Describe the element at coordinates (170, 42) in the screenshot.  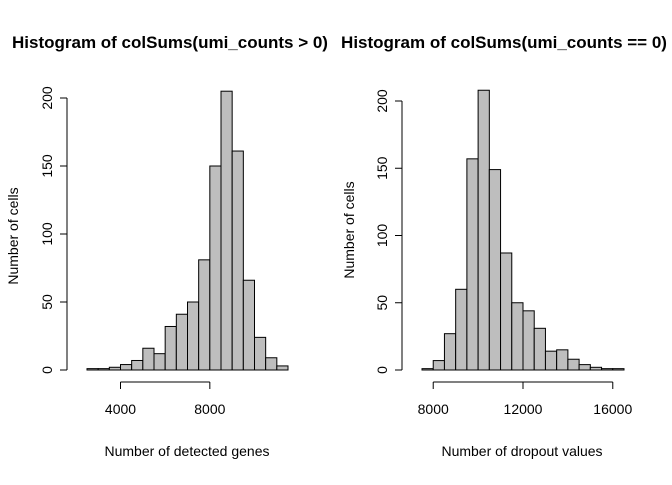
I see `chart-title: Histogram of colSums(umi_counts > 0)` at that location.